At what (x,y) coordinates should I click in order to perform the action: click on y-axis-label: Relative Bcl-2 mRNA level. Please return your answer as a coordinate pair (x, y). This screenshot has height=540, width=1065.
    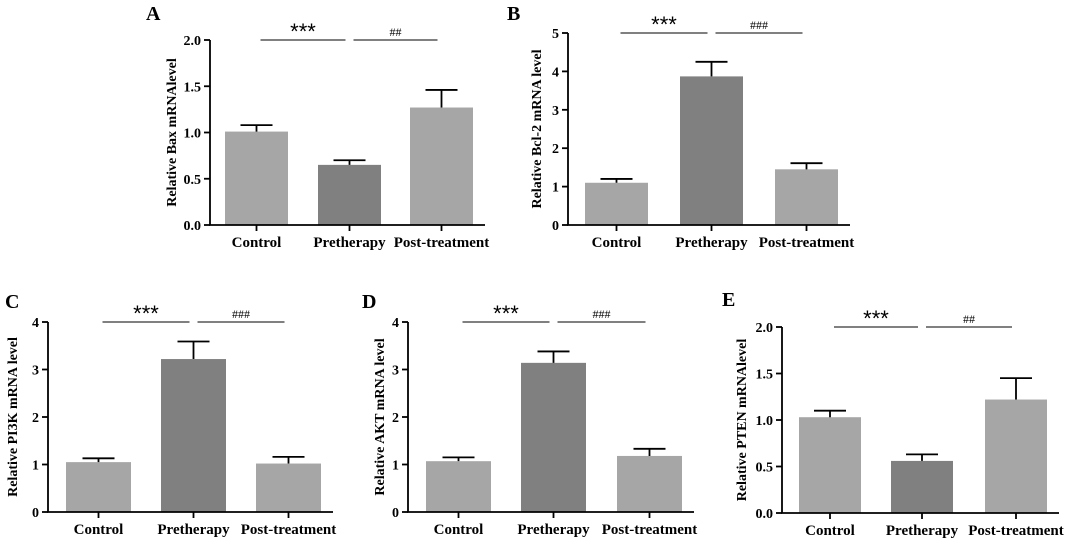
    Looking at the image, I should click on (537, 128).